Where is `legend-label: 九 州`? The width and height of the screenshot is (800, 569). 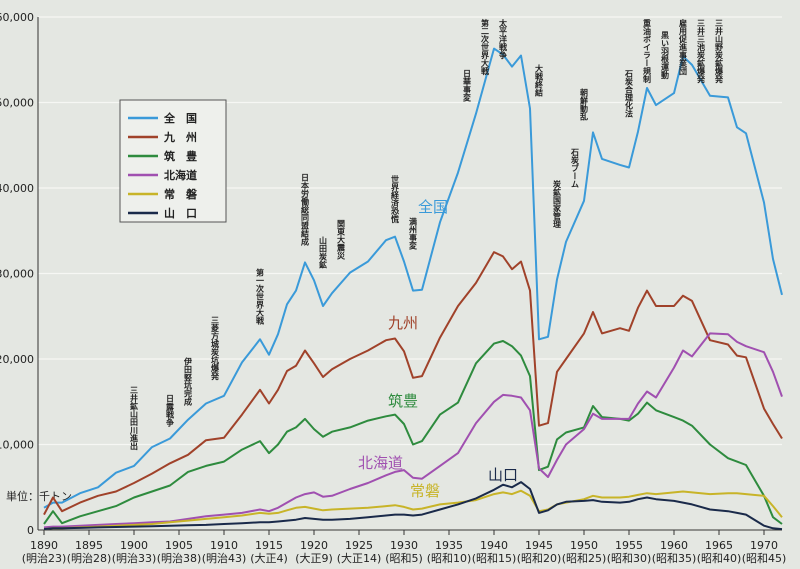 legend-label: 九 州 is located at coordinates (180, 137).